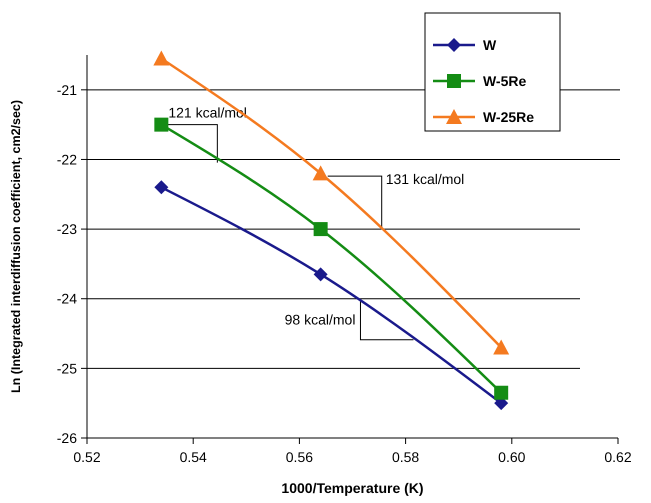  Describe the element at coordinates (67, 90) in the screenshot. I see `y-tick-label: -21` at that location.